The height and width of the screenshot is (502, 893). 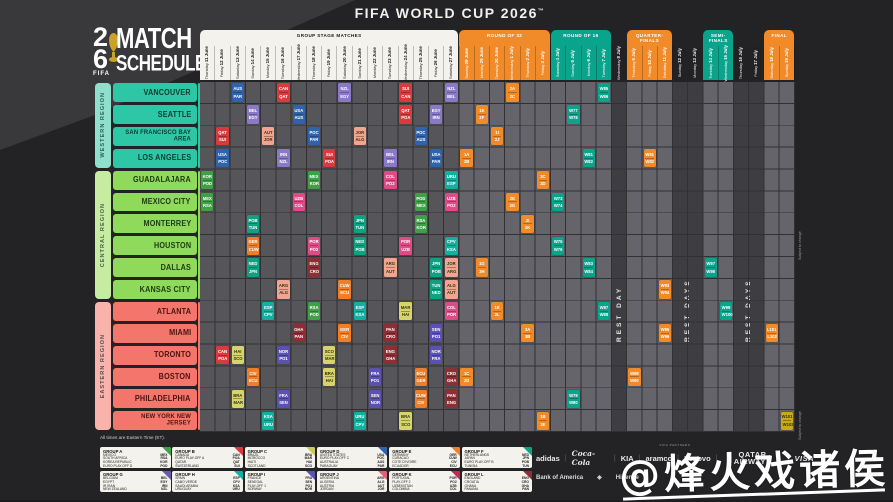 What do you see at coordinates (558, 198) in the screenshot?
I see `team-code: W73` at bounding box center [558, 198].